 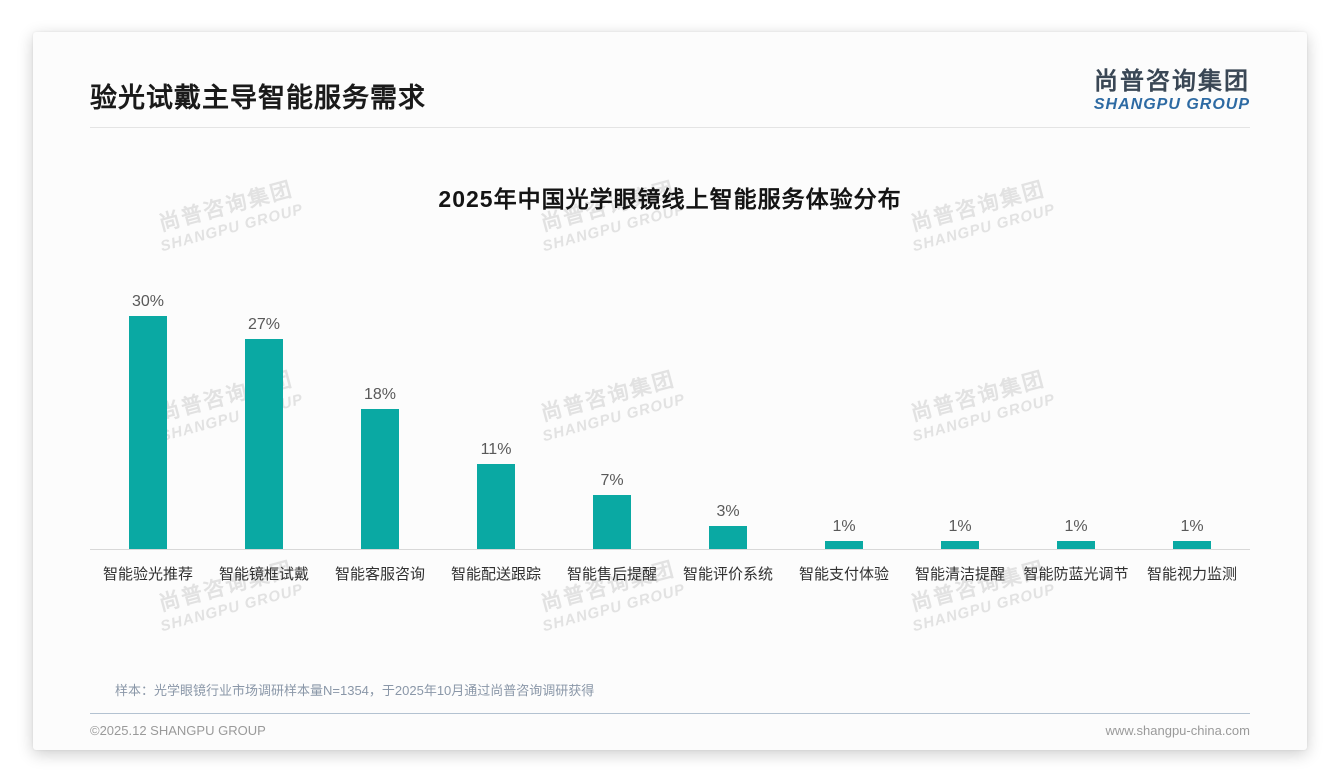 What do you see at coordinates (1076, 574) in the screenshot?
I see `category-label: 智能防蓝光调节` at bounding box center [1076, 574].